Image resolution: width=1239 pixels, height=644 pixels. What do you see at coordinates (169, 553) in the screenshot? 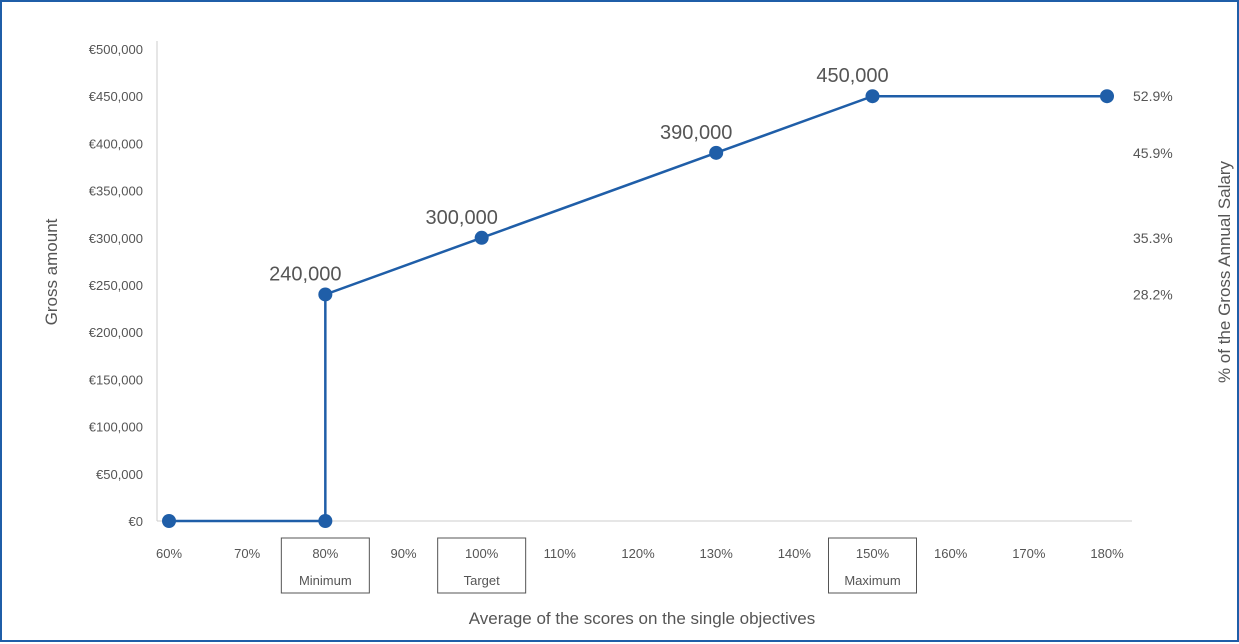
I see `x-tick-label: 60%` at bounding box center [169, 553].